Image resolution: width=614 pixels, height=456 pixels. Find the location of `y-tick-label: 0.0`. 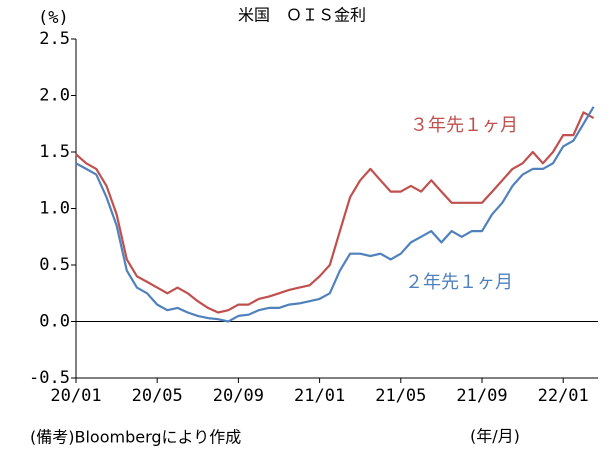

y-tick-label: 0.0 is located at coordinates (54, 322).